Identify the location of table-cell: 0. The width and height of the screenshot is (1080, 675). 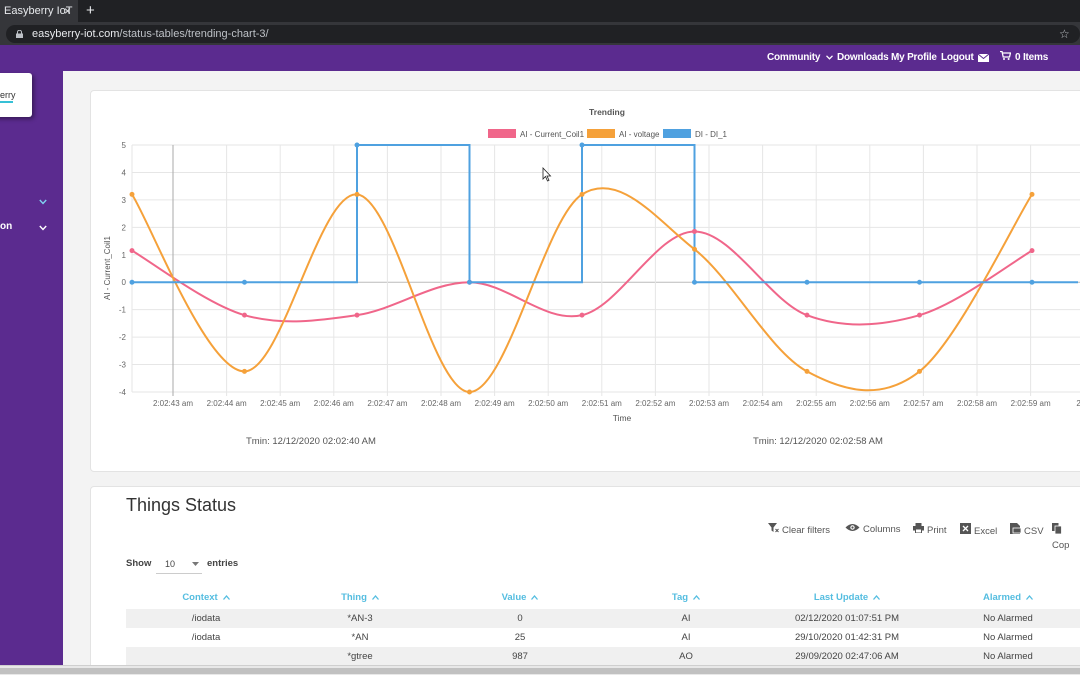
(520, 618).